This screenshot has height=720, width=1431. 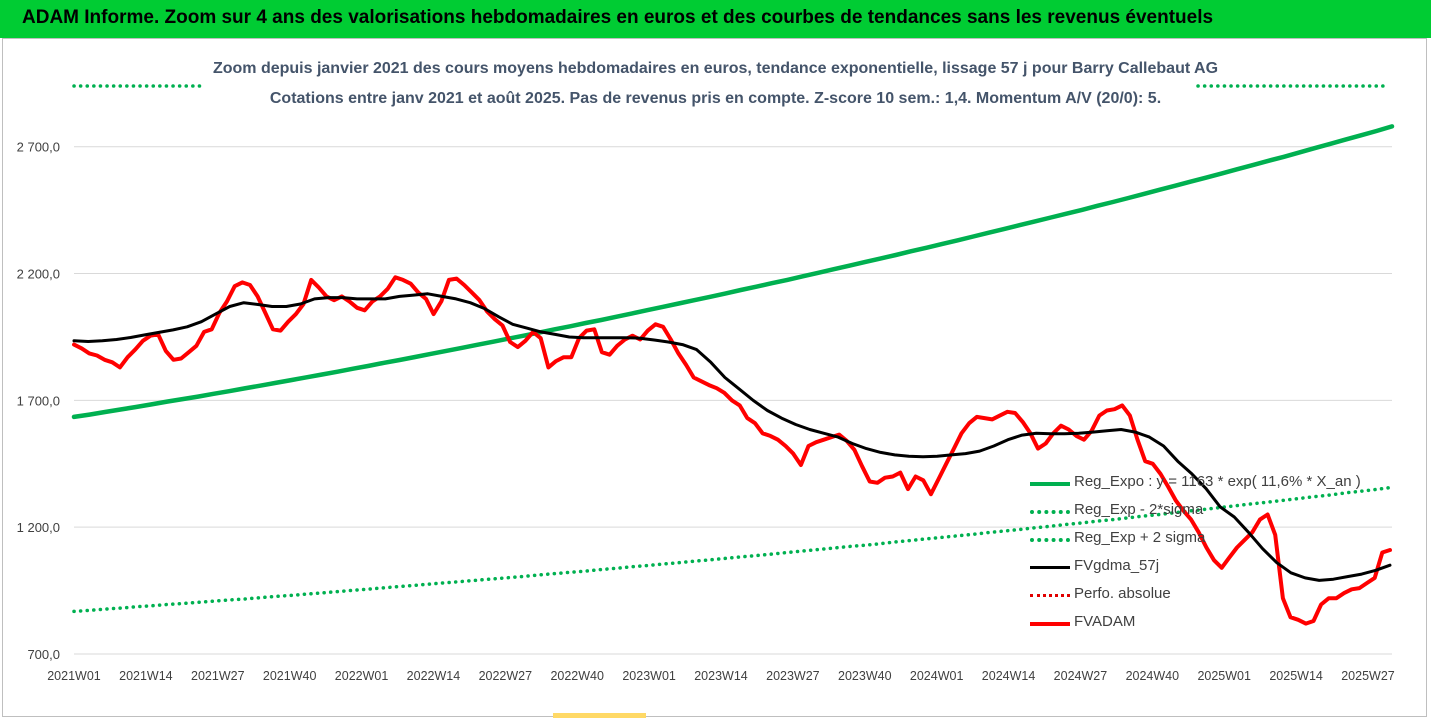 I want to click on x-tick-label: 2024W14, so click(x=1009, y=676).